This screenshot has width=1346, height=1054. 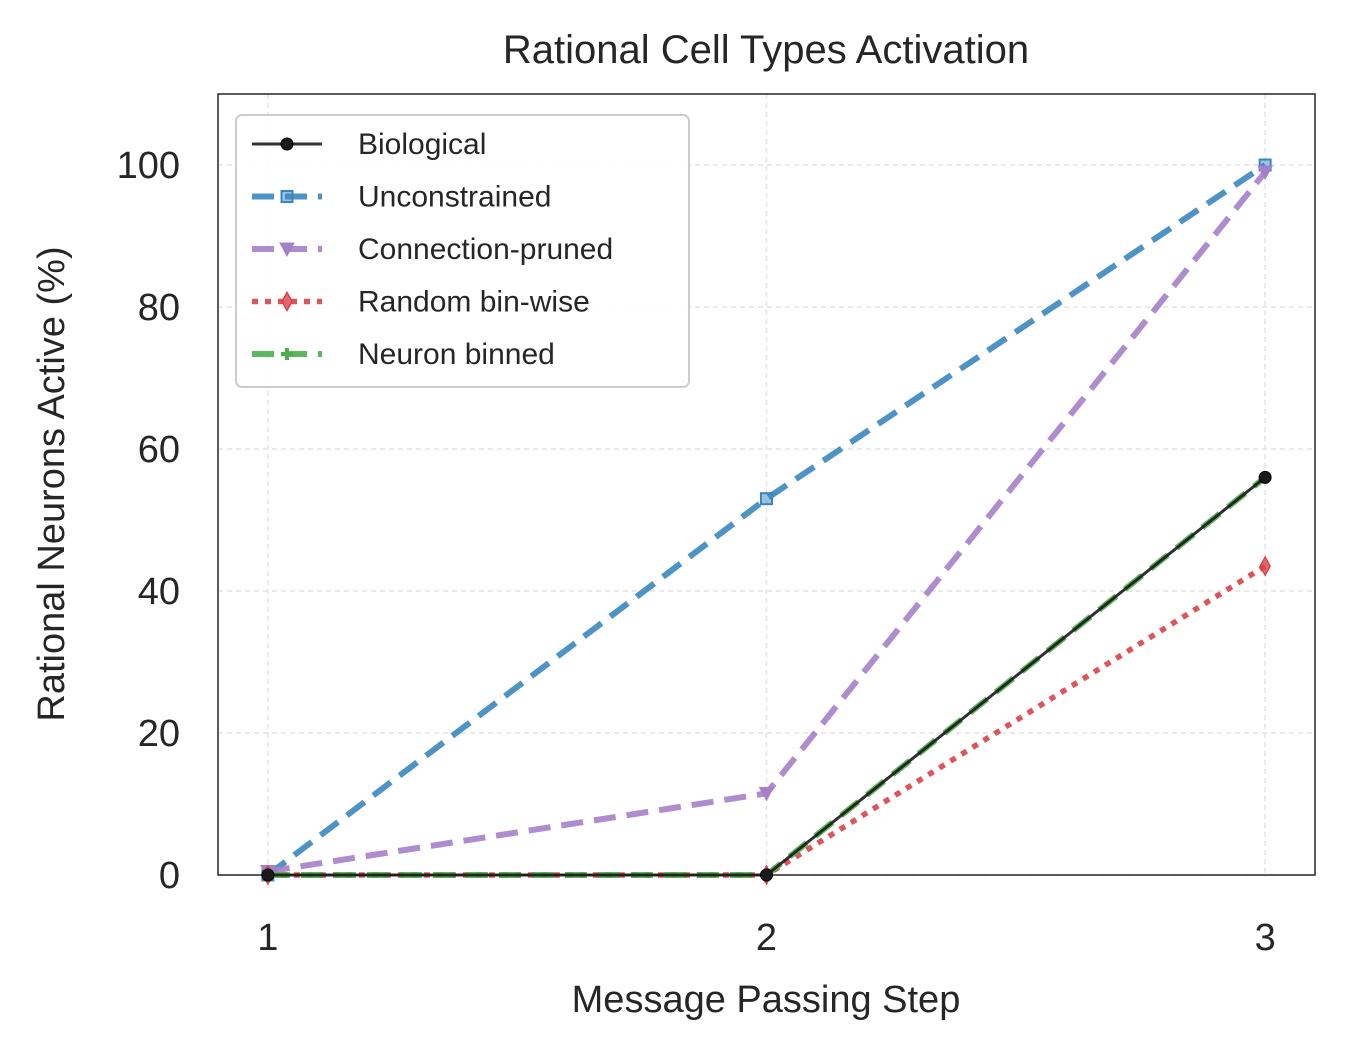 What do you see at coordinates (456, 354) in the screenshot?
I see `legend-label: Neuron binned` at bounding box center [456, 354].